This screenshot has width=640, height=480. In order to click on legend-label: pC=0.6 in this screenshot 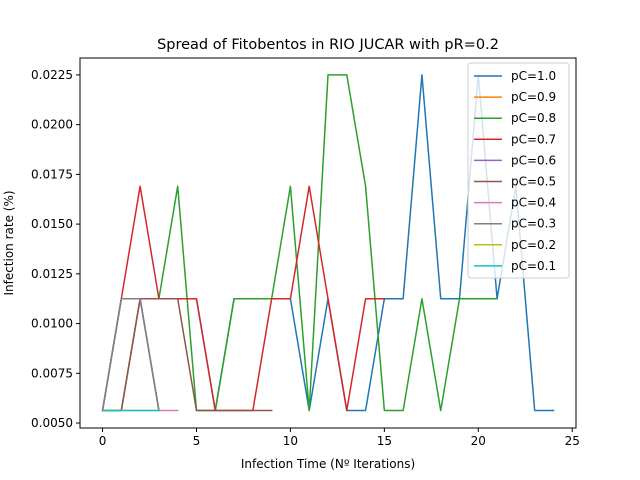, I will do `click(533, 160)`.